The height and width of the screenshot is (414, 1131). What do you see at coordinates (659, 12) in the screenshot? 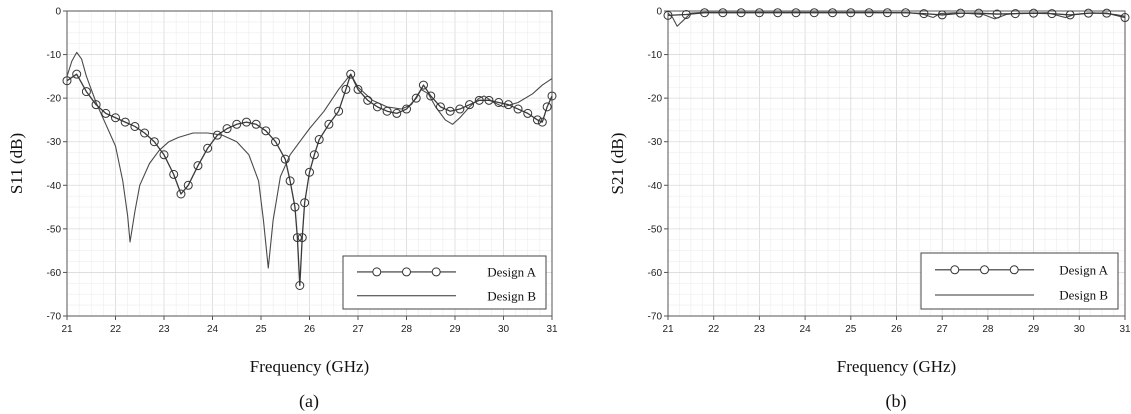
I see `y-tick-label: 0` at bounding box center [659, 12].